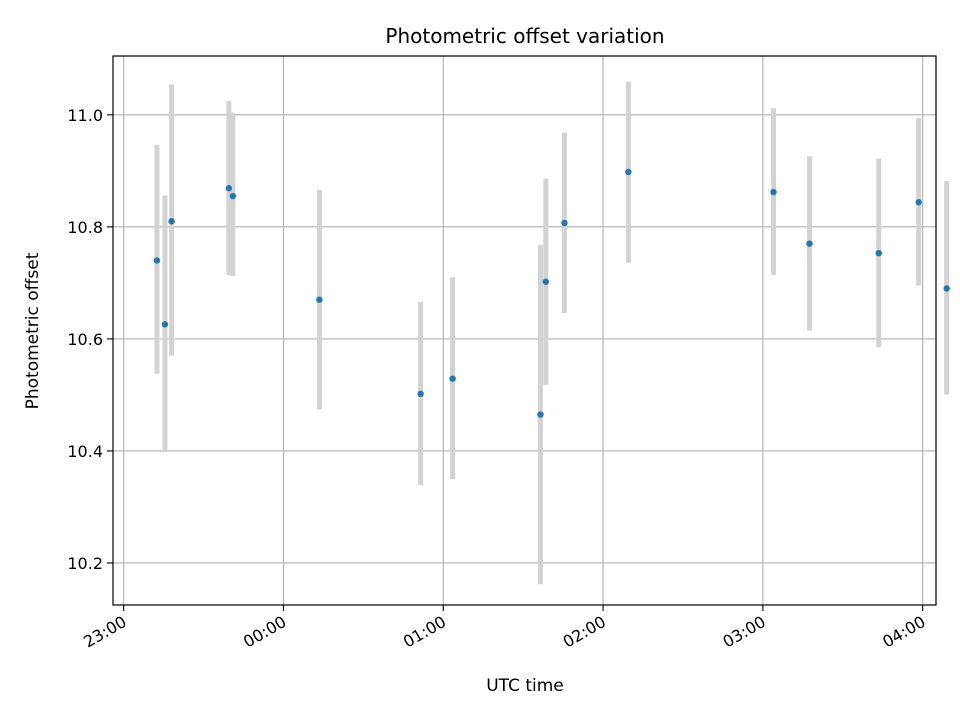 The image size is (960, 720). Describe the element at coordinates (525, 686) in the screenshot. I see `x-axis-label: UTC time` at that location.